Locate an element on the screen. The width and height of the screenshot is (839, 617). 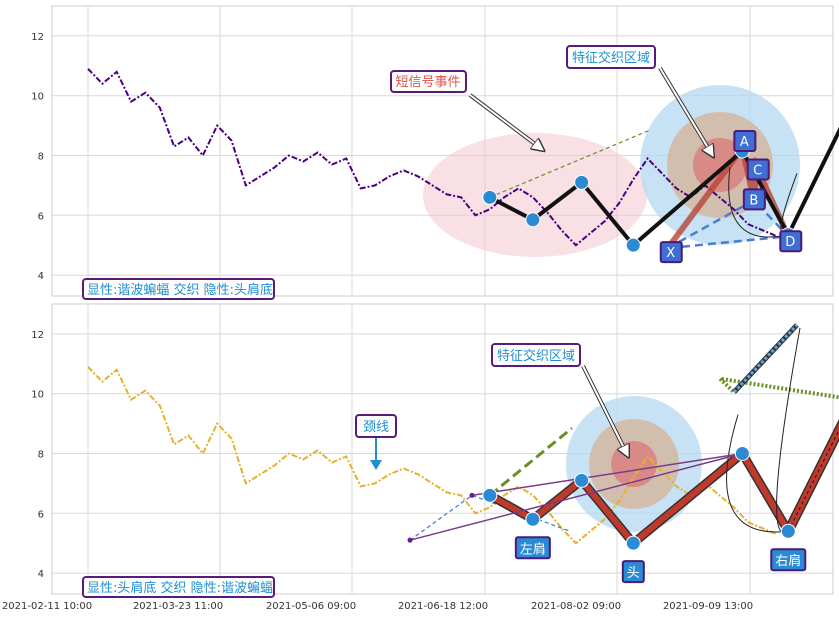
x-tick-label: 2021-05-06 09:00 is located at coordinates (311, 606).